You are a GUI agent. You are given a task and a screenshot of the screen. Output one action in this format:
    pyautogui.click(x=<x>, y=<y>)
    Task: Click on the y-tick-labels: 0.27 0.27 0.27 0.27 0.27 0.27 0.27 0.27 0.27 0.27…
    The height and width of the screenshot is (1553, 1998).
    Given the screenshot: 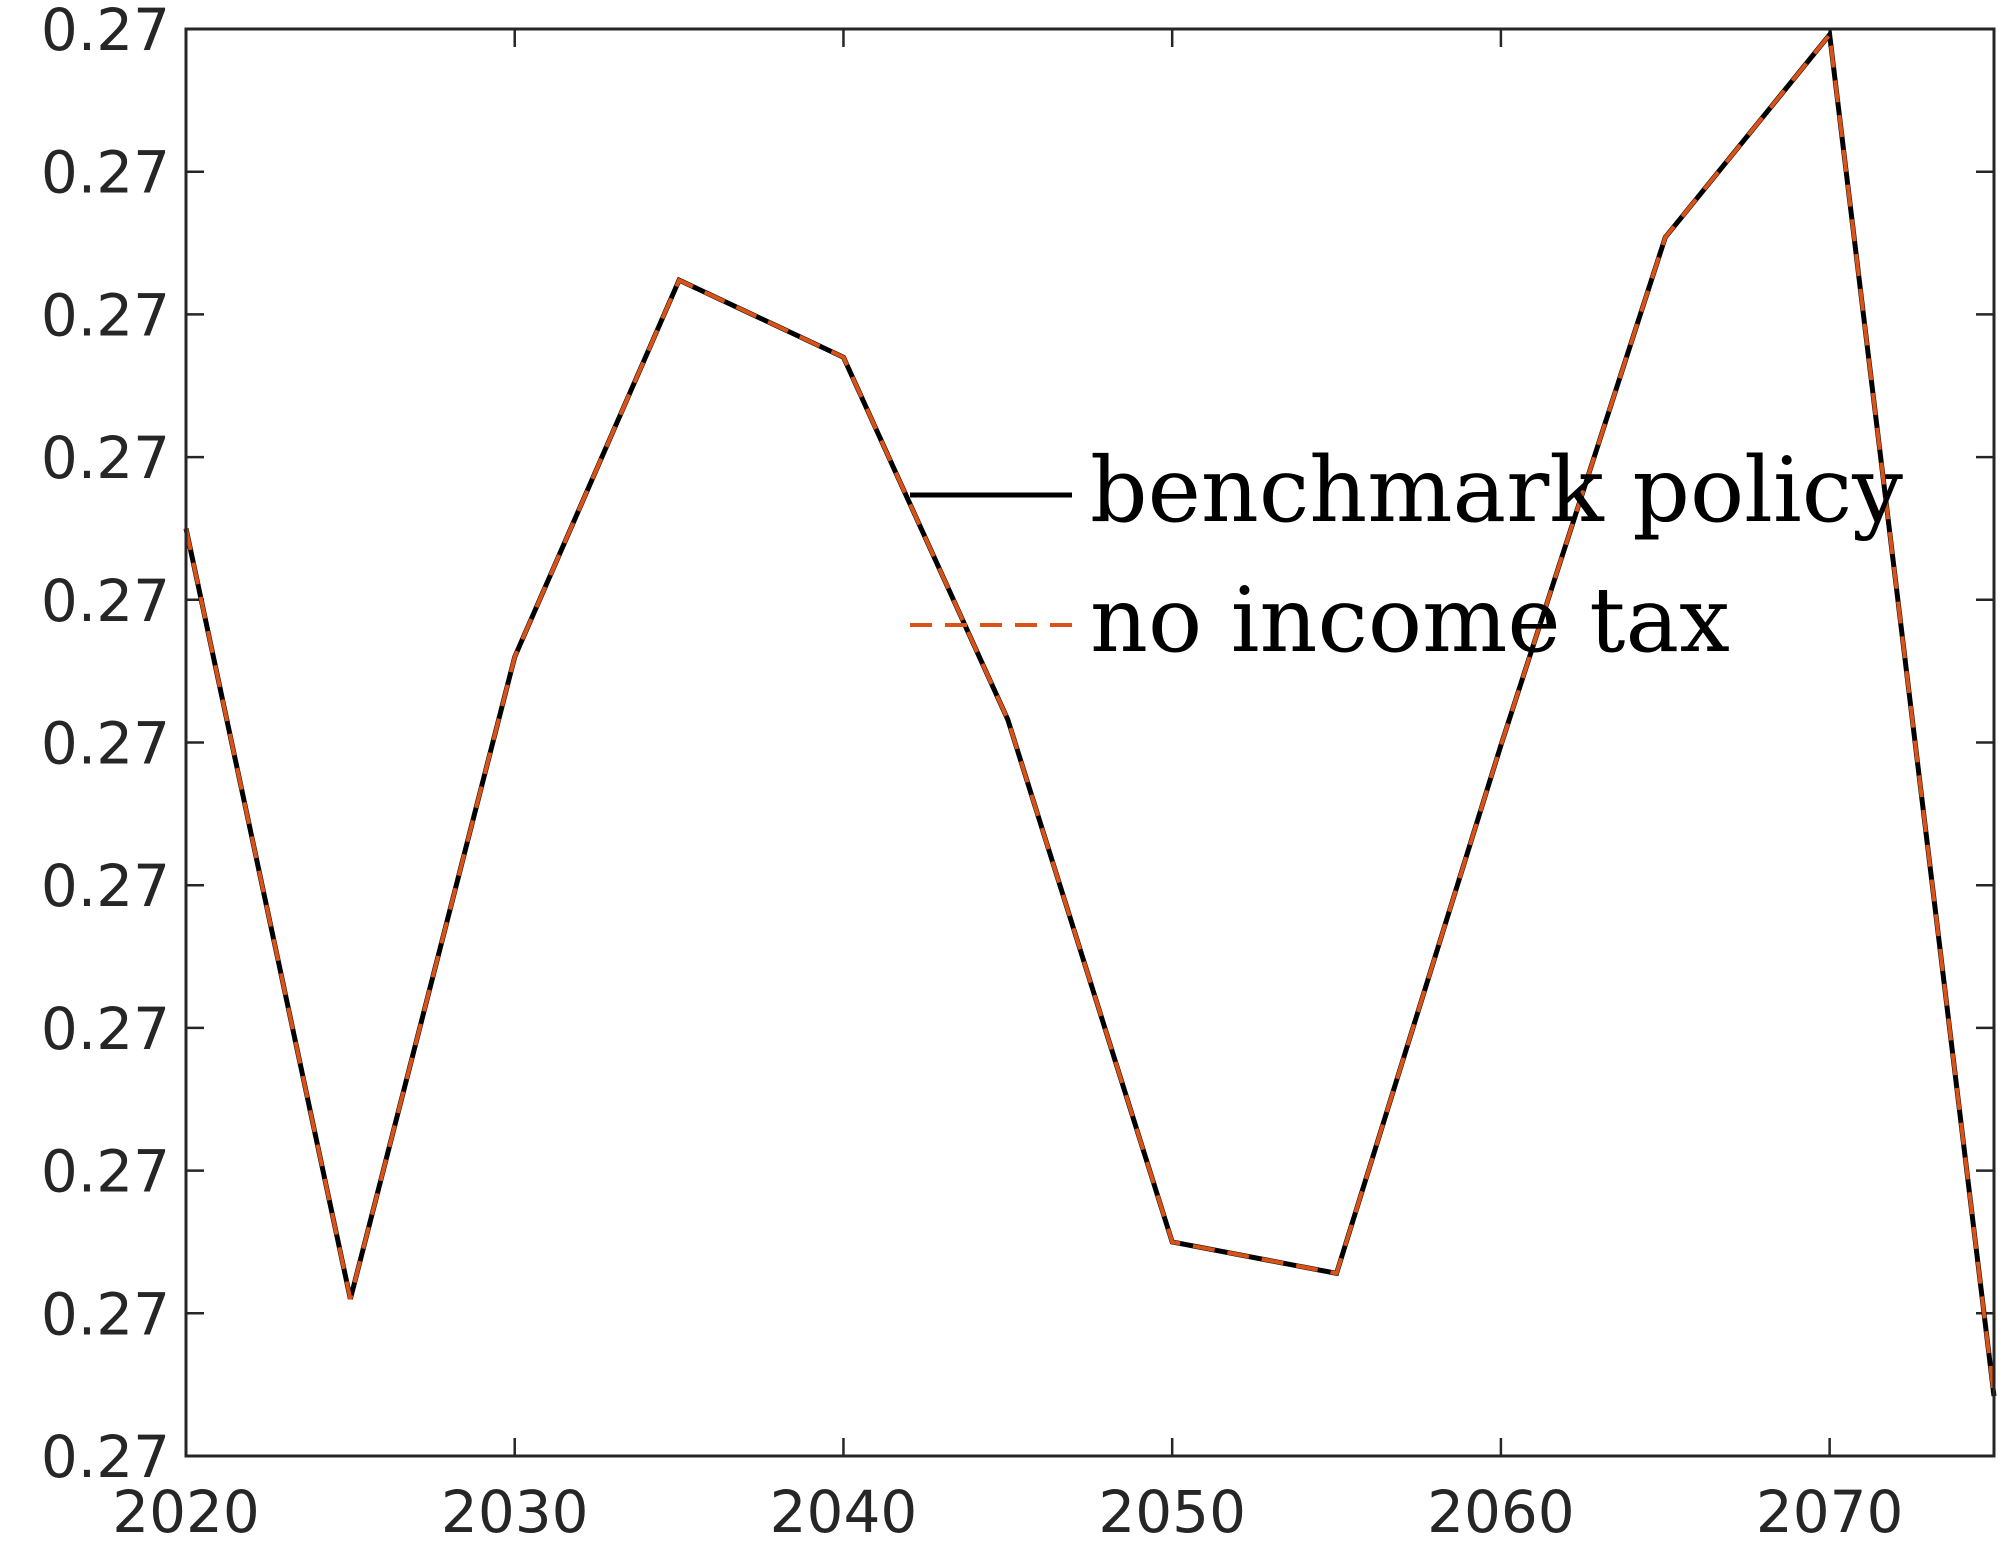 What is the action you would take?
    pyautogui.click(x=105, y=745)
    